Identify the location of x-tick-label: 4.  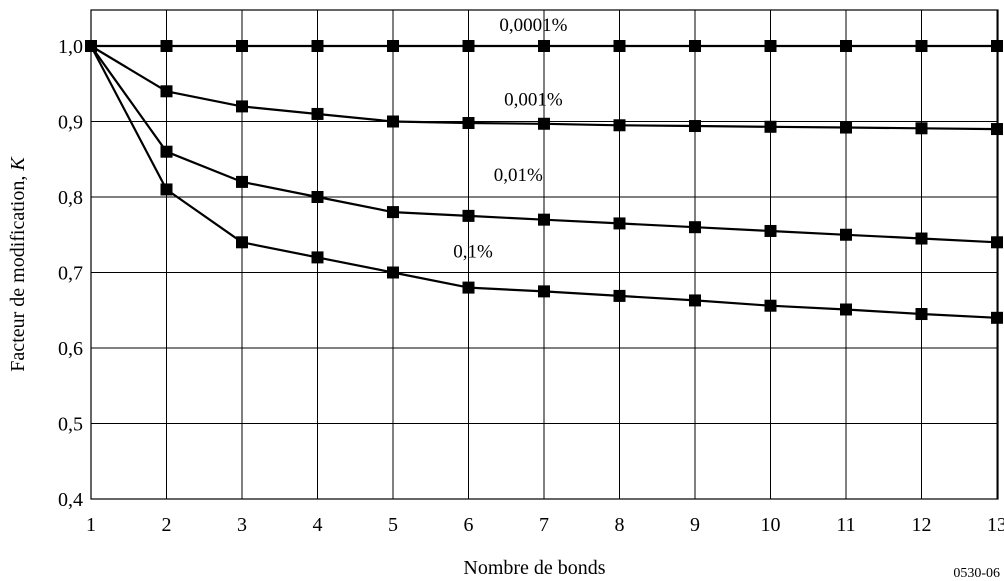
(318, 525).